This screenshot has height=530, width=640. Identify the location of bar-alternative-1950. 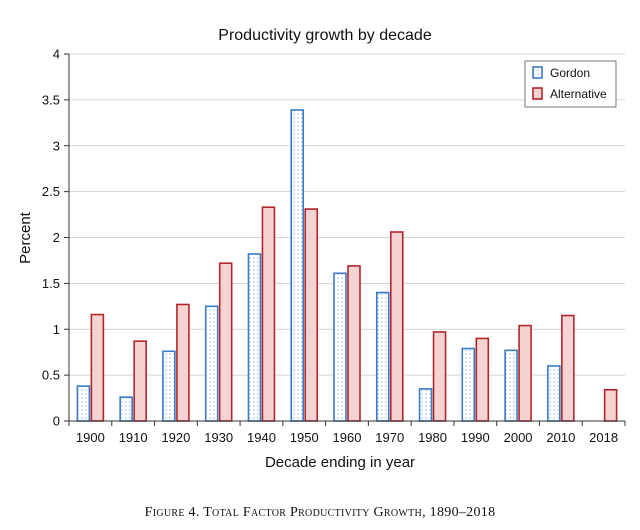
(311, 315).